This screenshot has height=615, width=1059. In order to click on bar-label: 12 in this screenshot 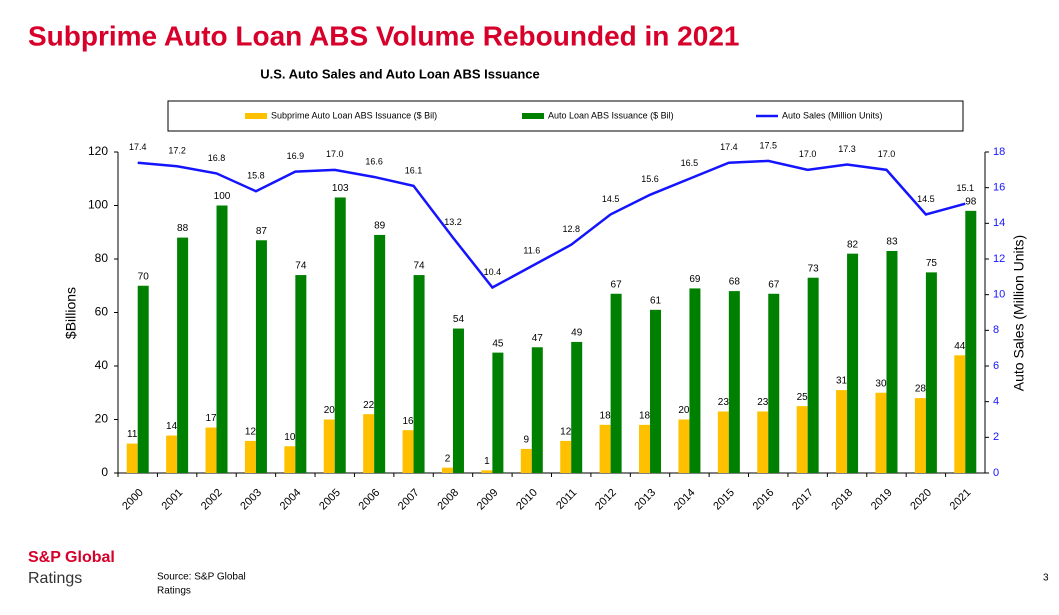, I will do `click(251, 432)`.